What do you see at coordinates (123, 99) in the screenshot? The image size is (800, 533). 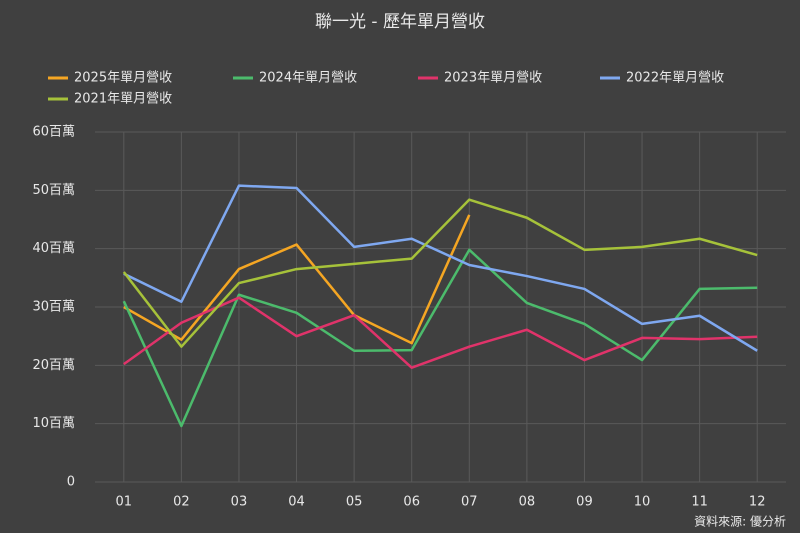 I see `legend-label: 2021年單月營收` at bounding box center [123, 99].